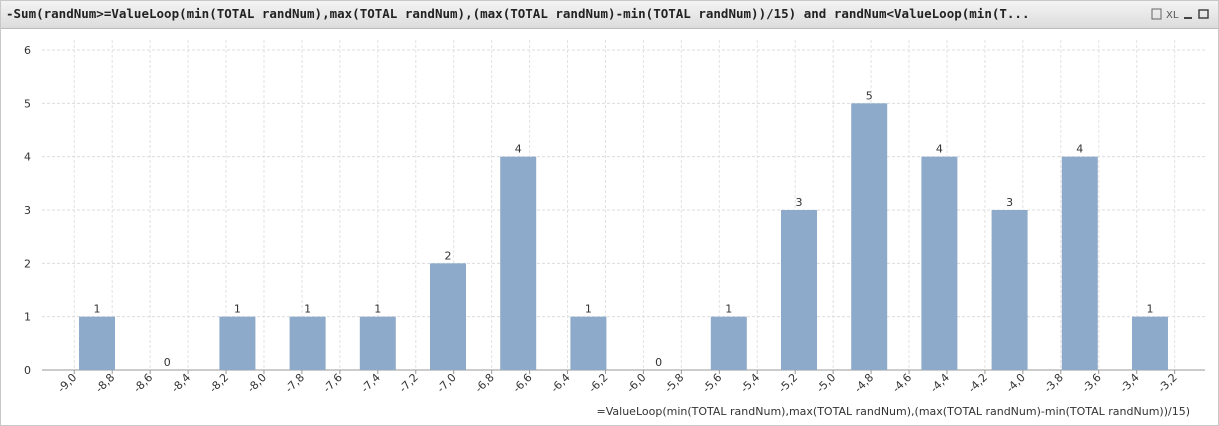 The height and width of the screenshot is (426, 1219). Describe the element at coordinates (1172, 15) in the screenshot. I see `excel-icon: XL` at that location.